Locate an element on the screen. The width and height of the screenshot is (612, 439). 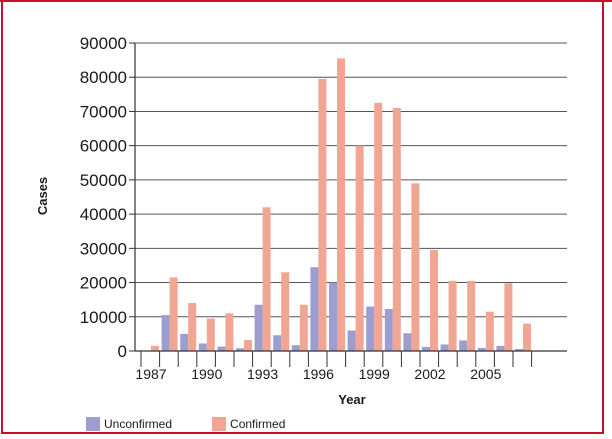
bar-unconfirmed-1989 is located at coordinates (184, 342).